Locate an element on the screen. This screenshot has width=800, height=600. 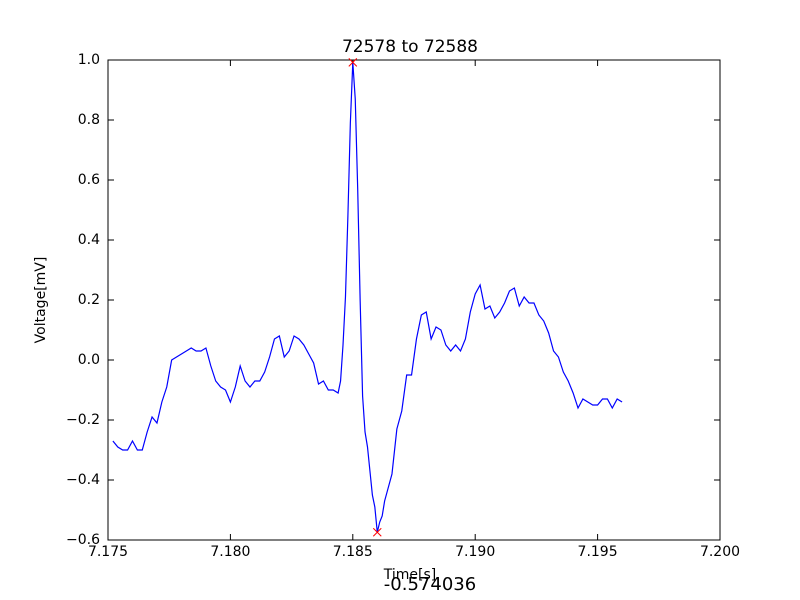
y-tick-label: 0.0 is located at coordinates (89, 360).